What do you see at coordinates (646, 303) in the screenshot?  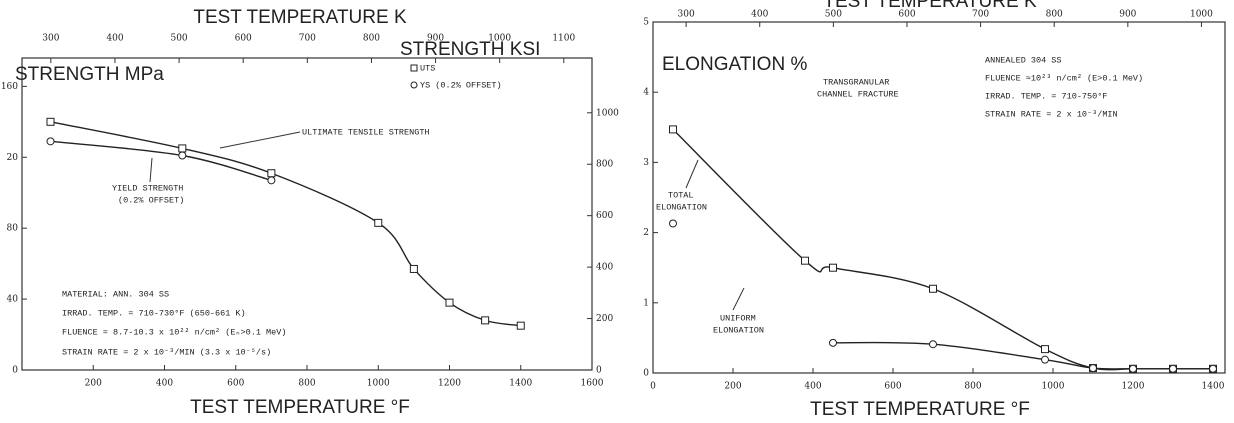 I see `y-tick-label: 1` at bounding box center [646, 303].